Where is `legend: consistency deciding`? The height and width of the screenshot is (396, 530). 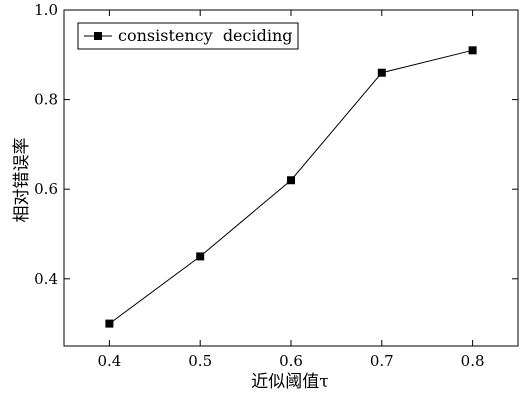
legend: consistency deciding is located at coordinates (188, 36).